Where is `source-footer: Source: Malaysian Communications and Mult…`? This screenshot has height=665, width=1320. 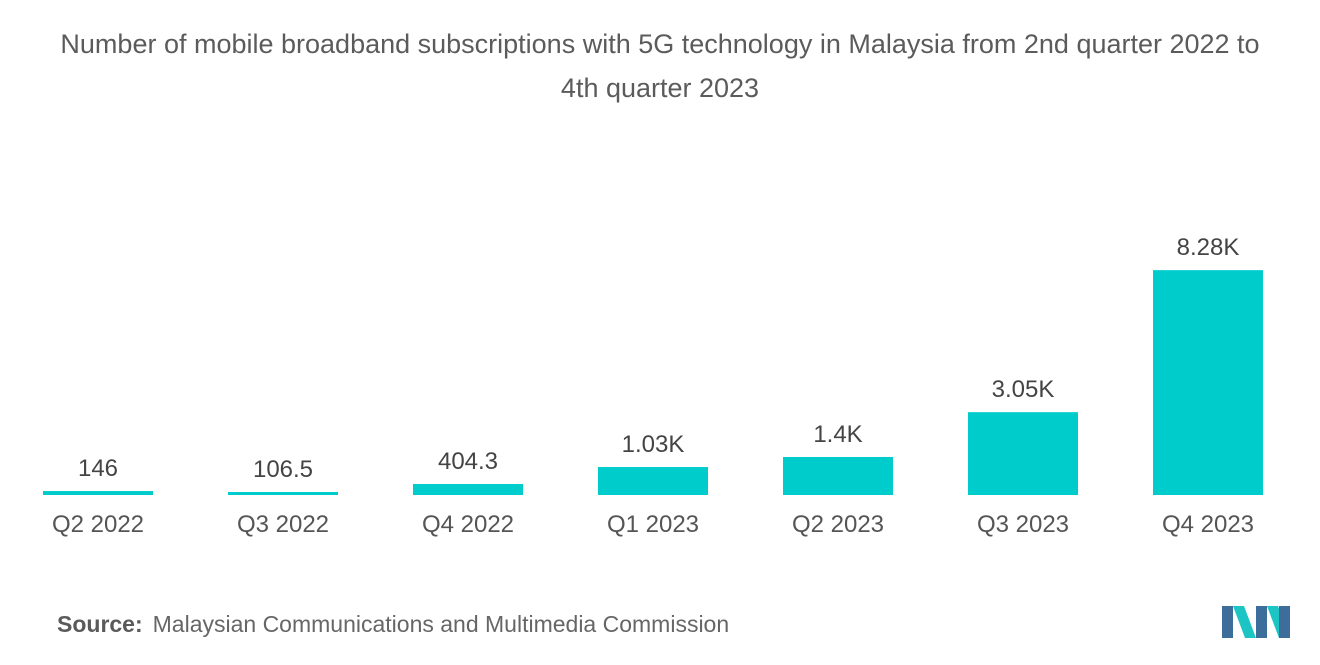
source-footer: Source: Malaysian Communications and Mult… is located at coordinates (393, 624).